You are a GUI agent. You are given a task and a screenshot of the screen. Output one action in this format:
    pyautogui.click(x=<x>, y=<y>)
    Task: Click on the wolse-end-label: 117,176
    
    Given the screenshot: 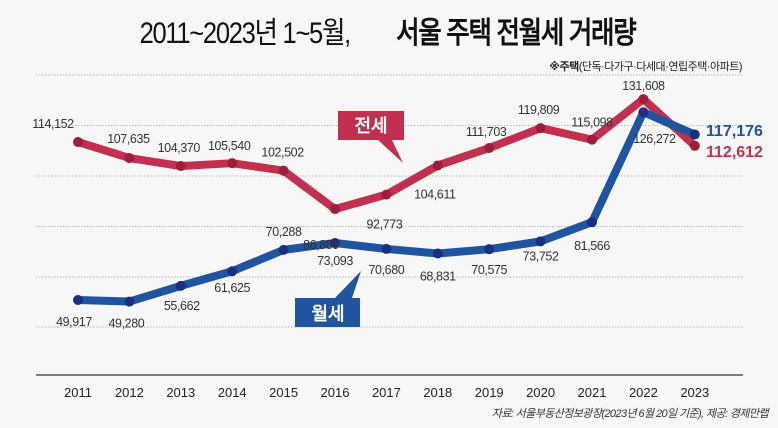 What is the action you would take?
    pyautogui.click(x=734, y=131)
    